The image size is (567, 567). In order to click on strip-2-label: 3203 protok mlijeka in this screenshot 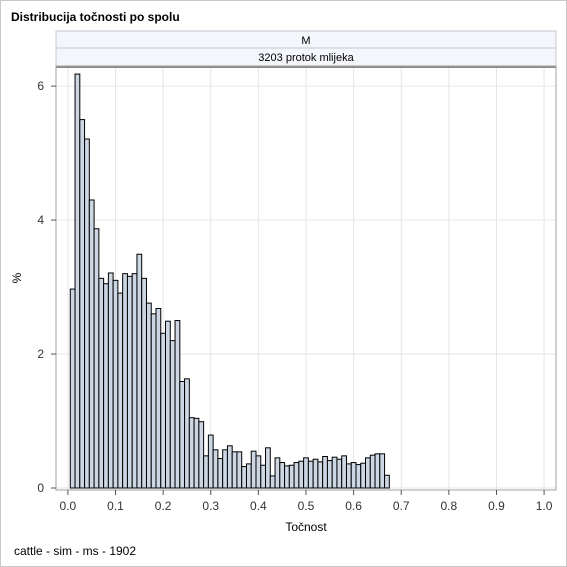, I will do `click(306, 58)`.